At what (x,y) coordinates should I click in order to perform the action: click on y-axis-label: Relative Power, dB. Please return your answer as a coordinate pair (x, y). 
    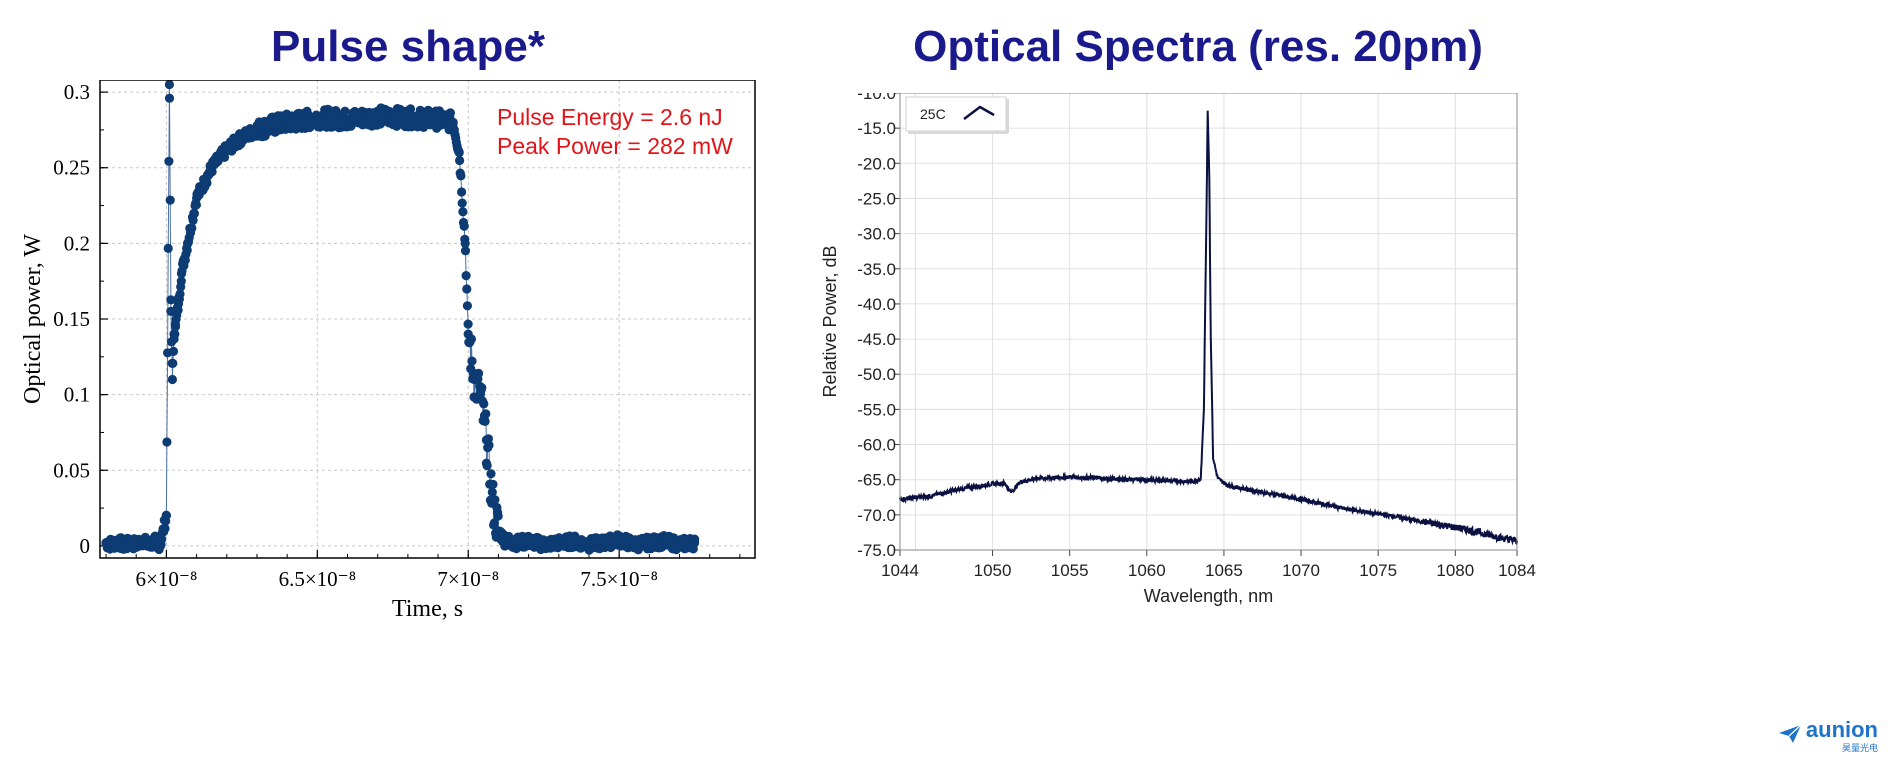
    Looking at the image, I should click on (830, 321).